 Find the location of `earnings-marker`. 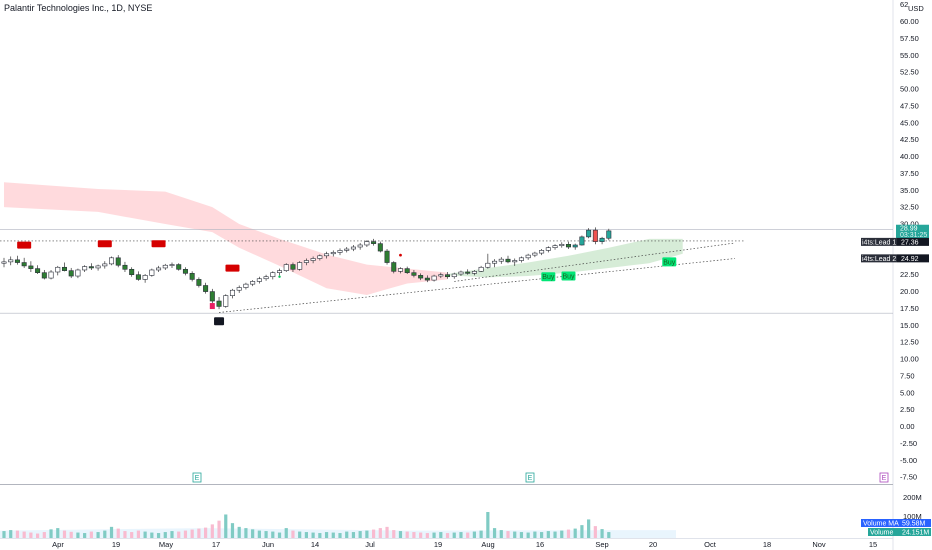

earnings-marker is located at coordinates (197, 477).